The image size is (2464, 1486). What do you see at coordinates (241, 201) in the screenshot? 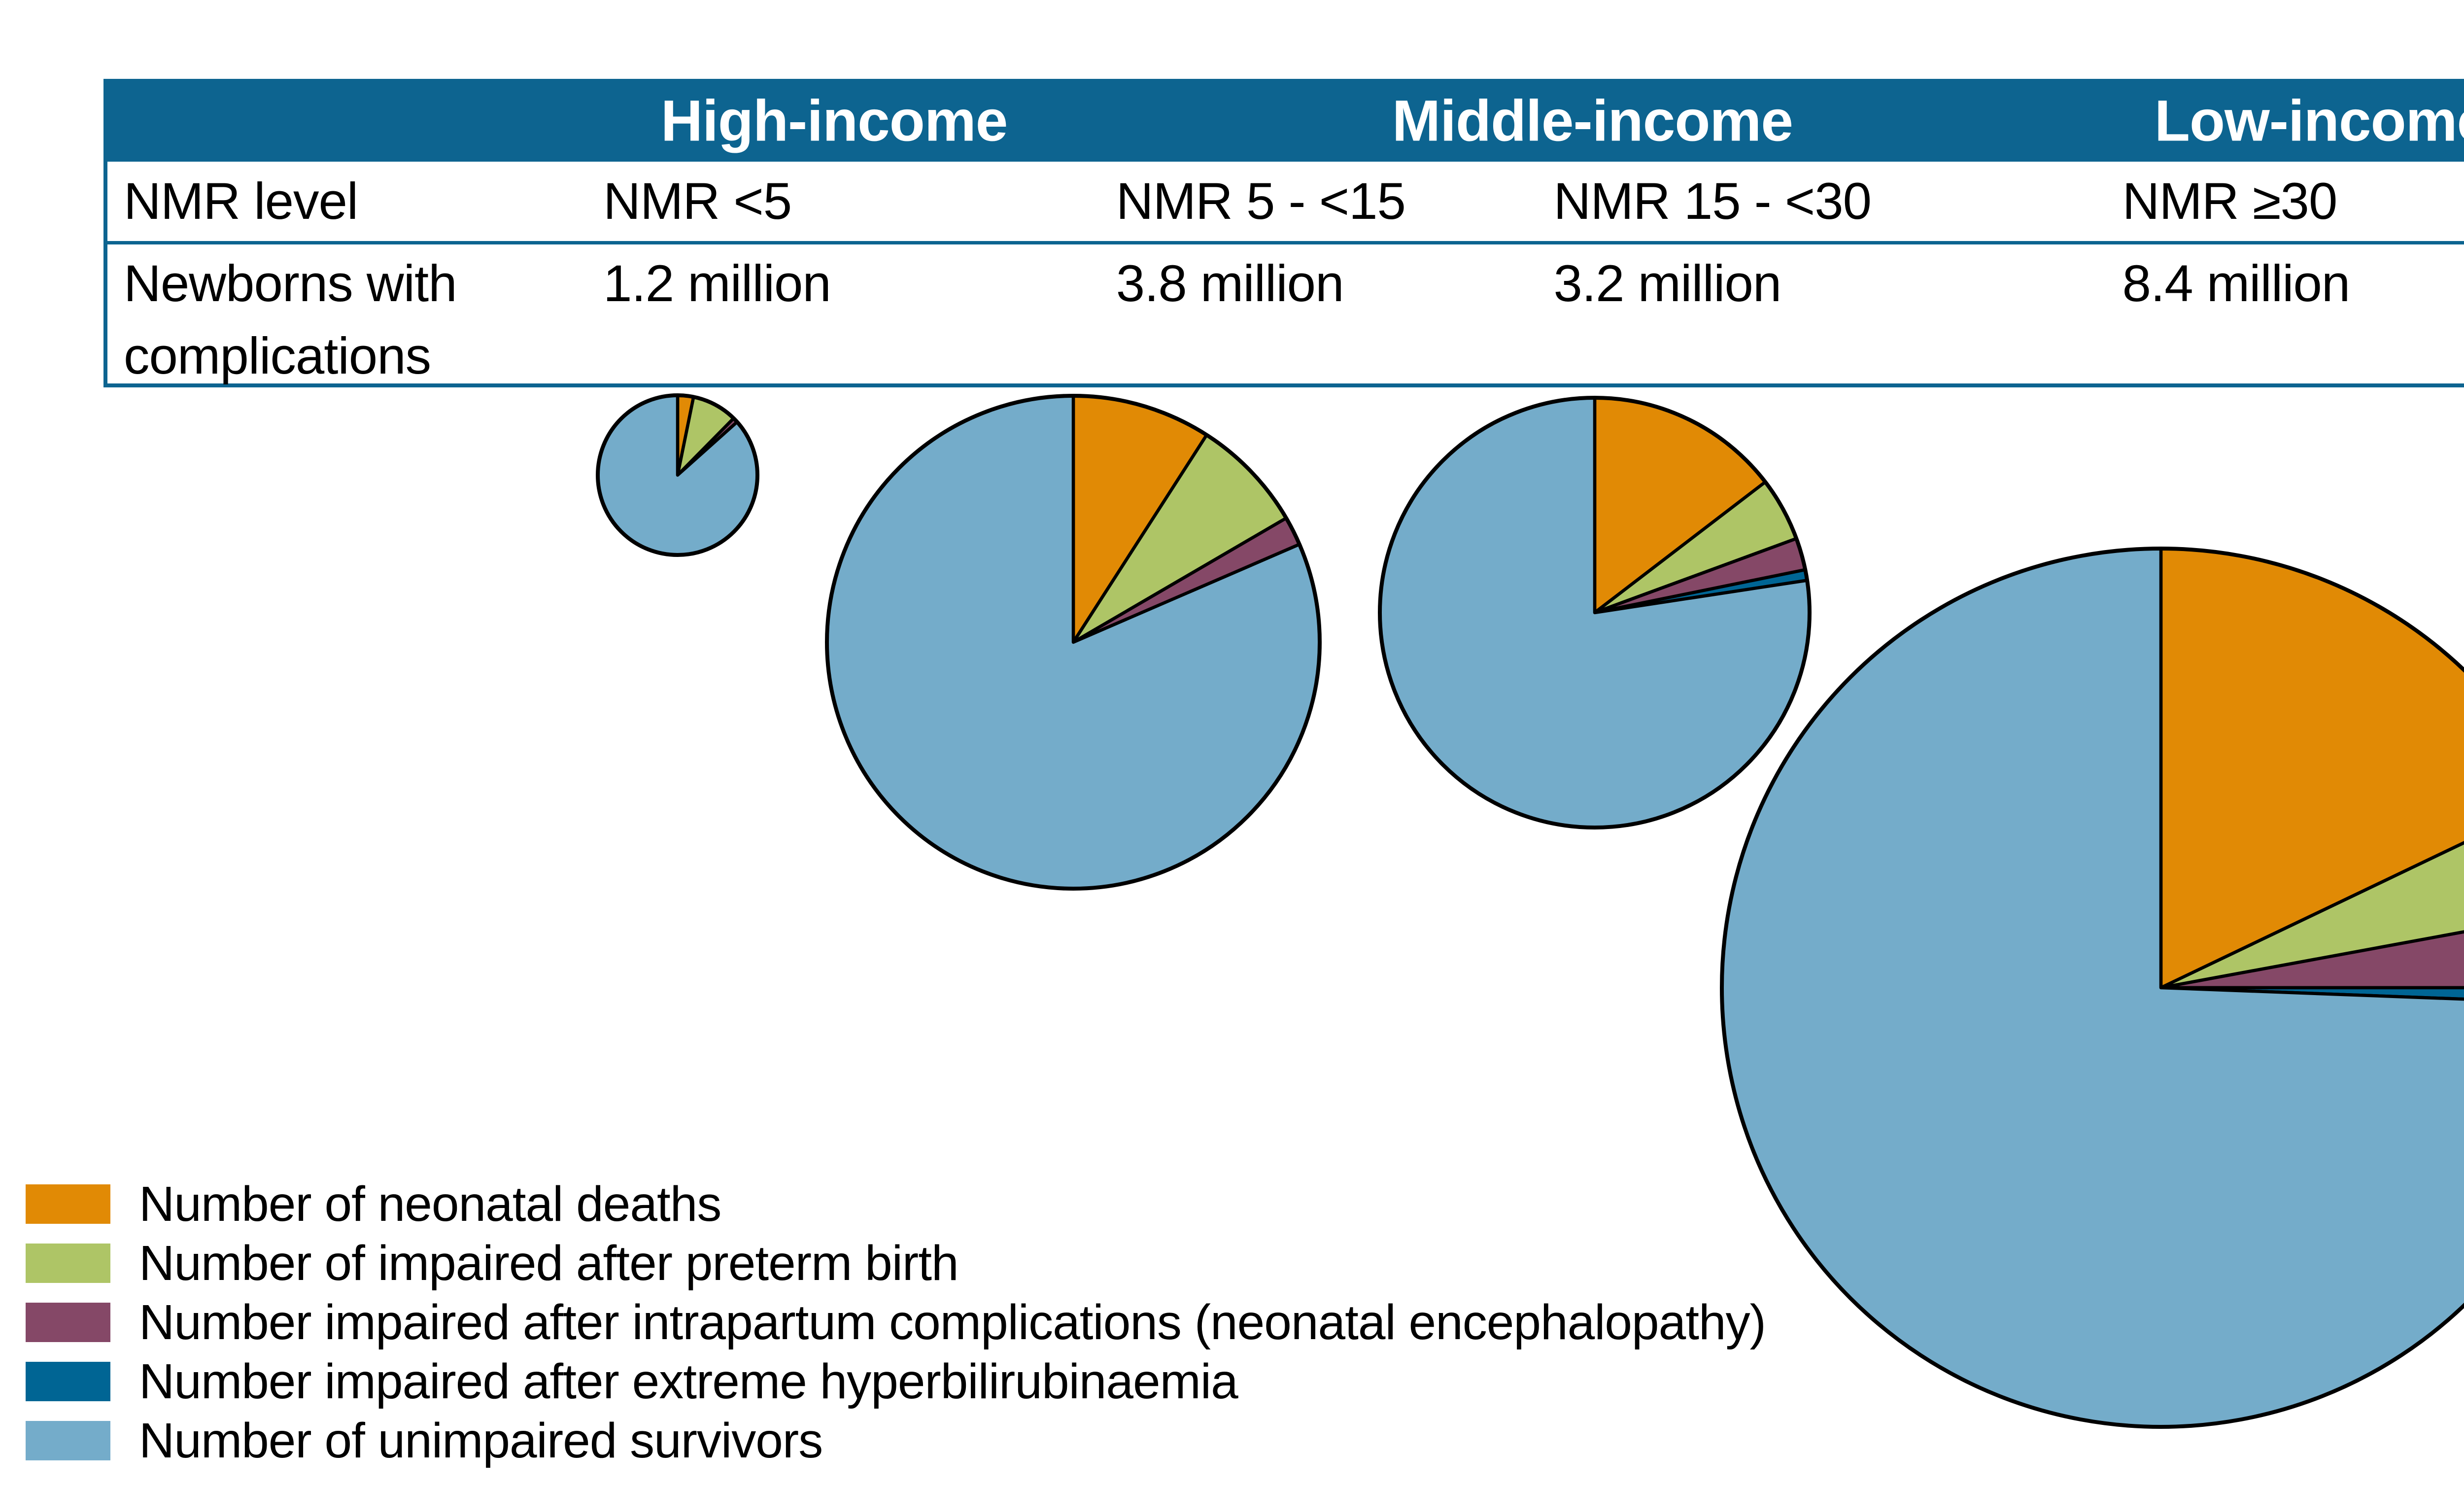
I see `row-header-nmr-level: NMR level` at bounding box center [241, 201].